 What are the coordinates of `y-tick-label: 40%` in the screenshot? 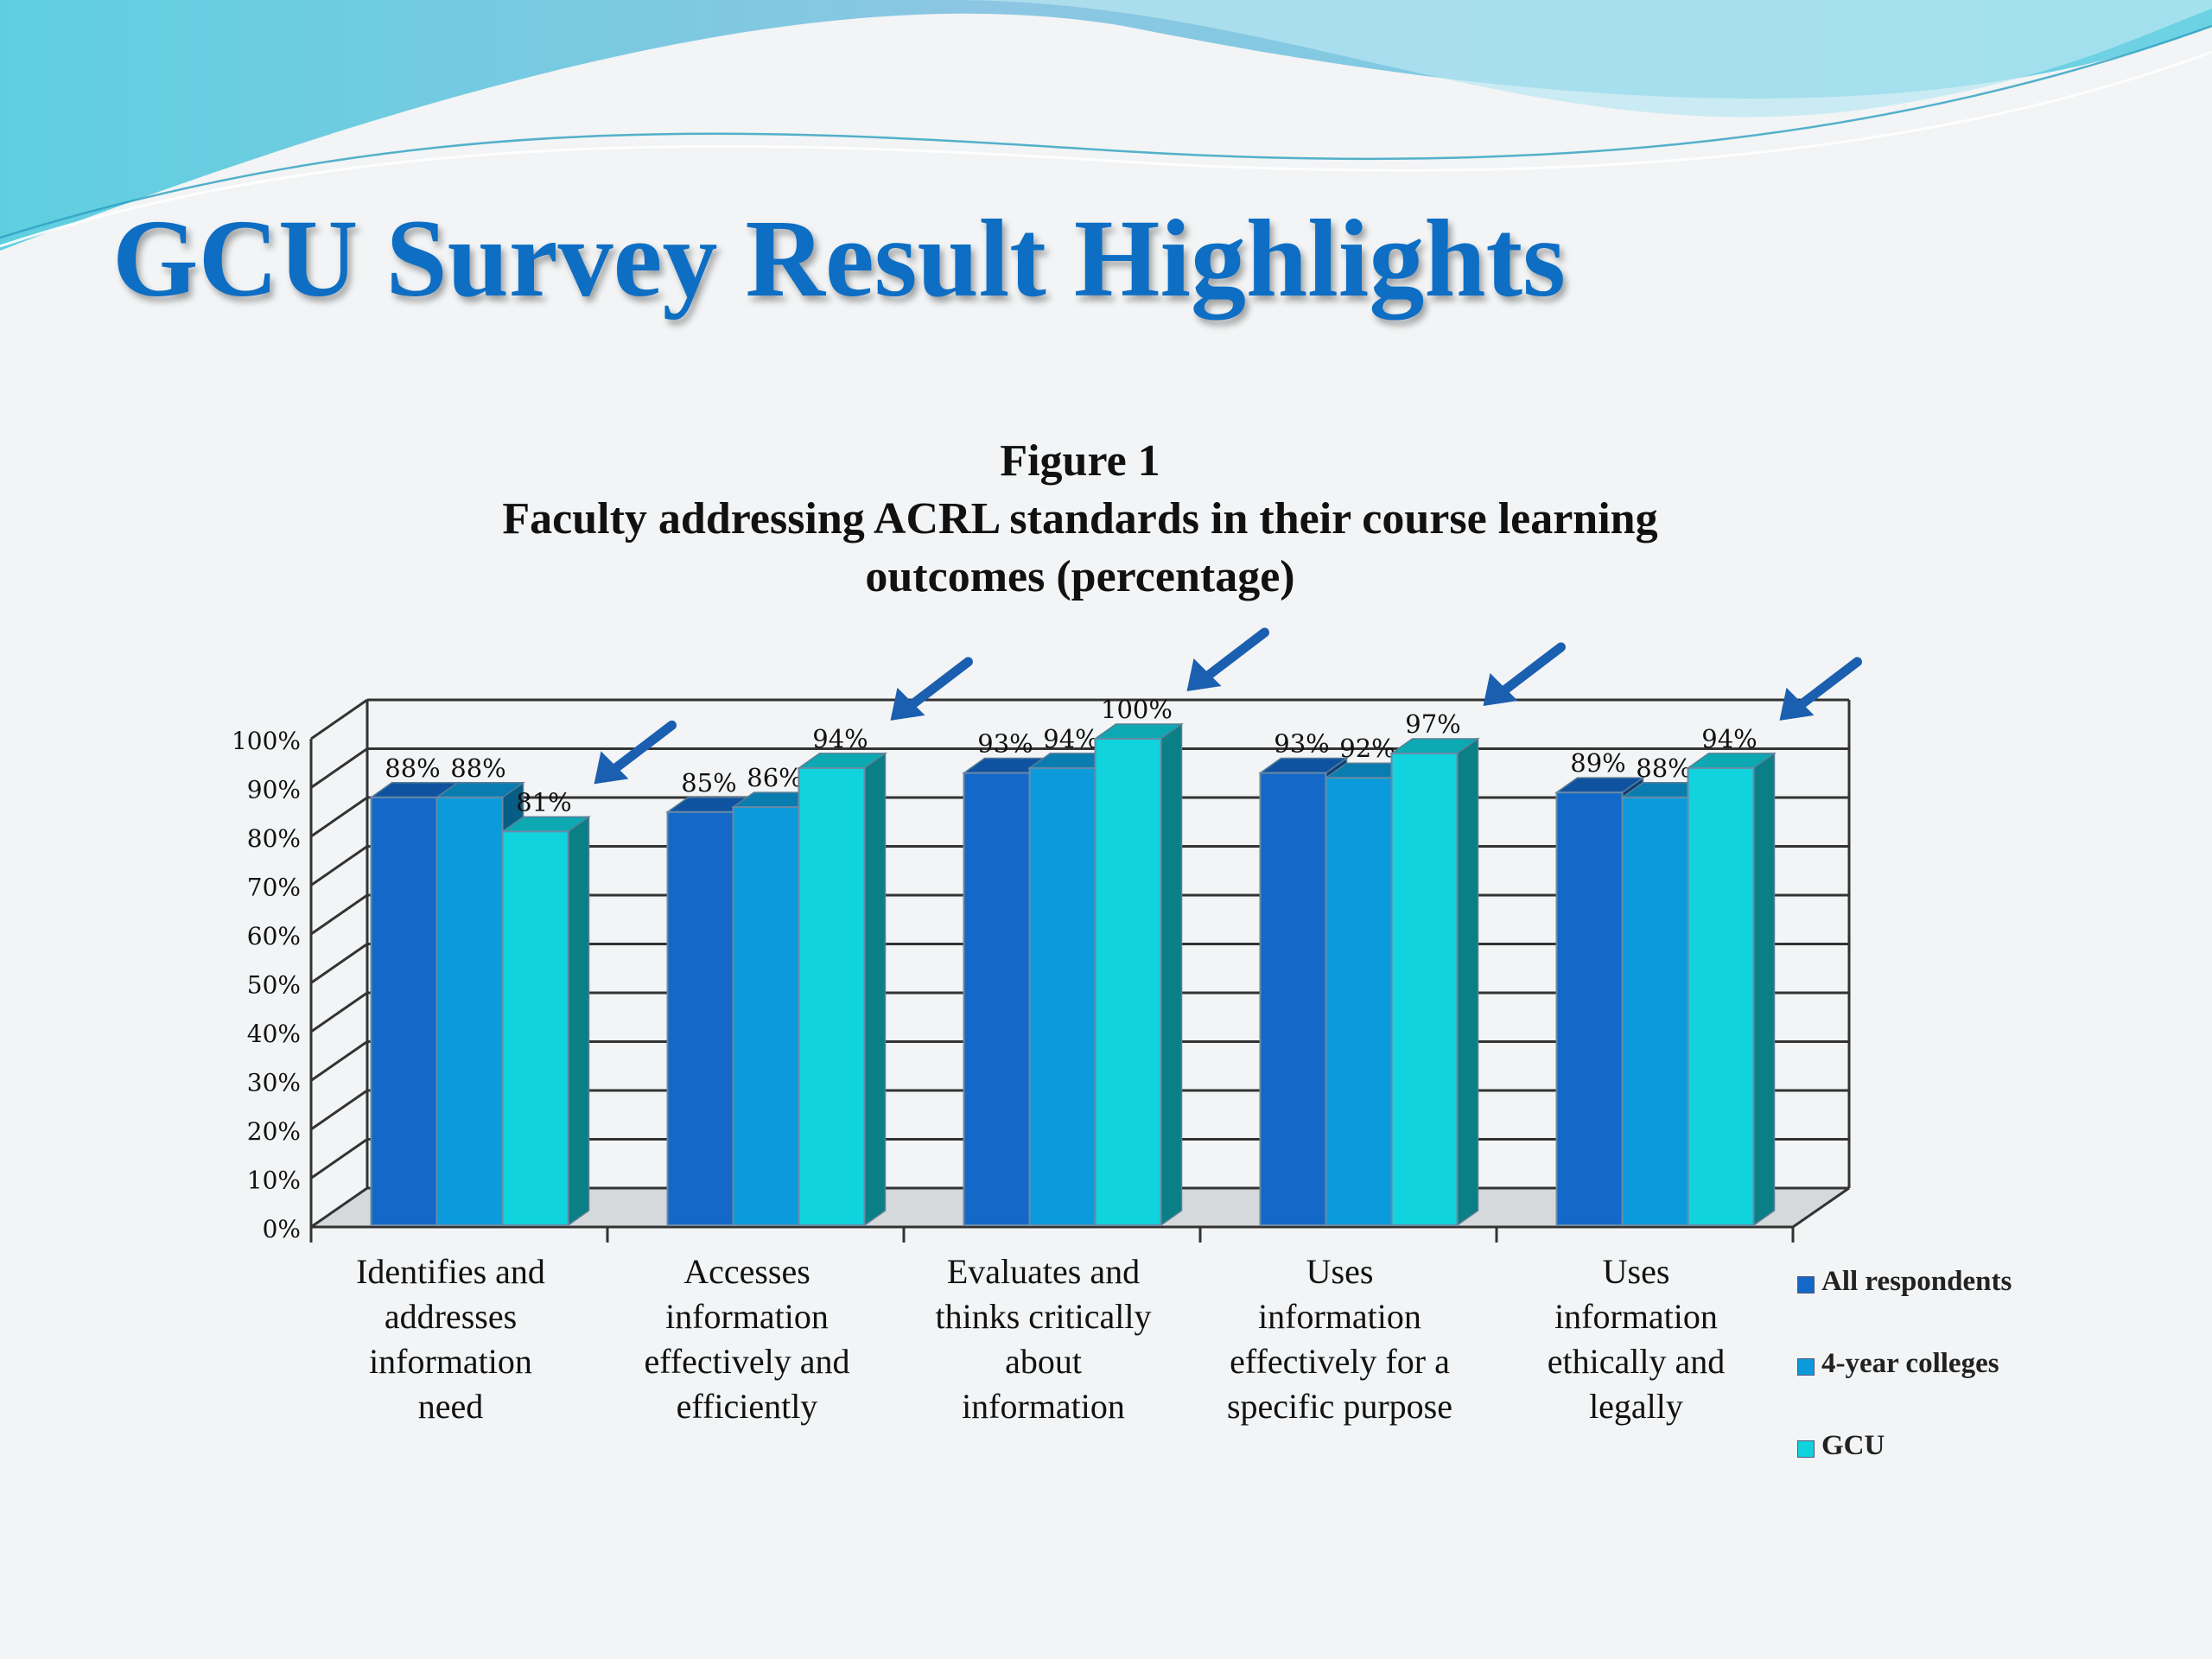 It's located at (274, 1034).